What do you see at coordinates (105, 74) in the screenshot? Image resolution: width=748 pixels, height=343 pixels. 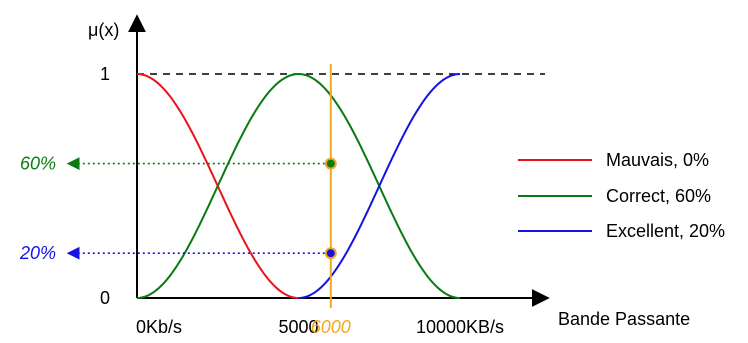 I see `y-tick-label: 1` at bounding box center [105, 74].